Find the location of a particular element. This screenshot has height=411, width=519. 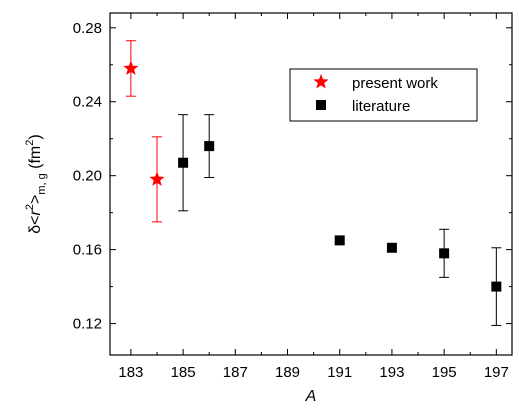

y-tick-label: 0.20 is located at coordinates (87, 176).